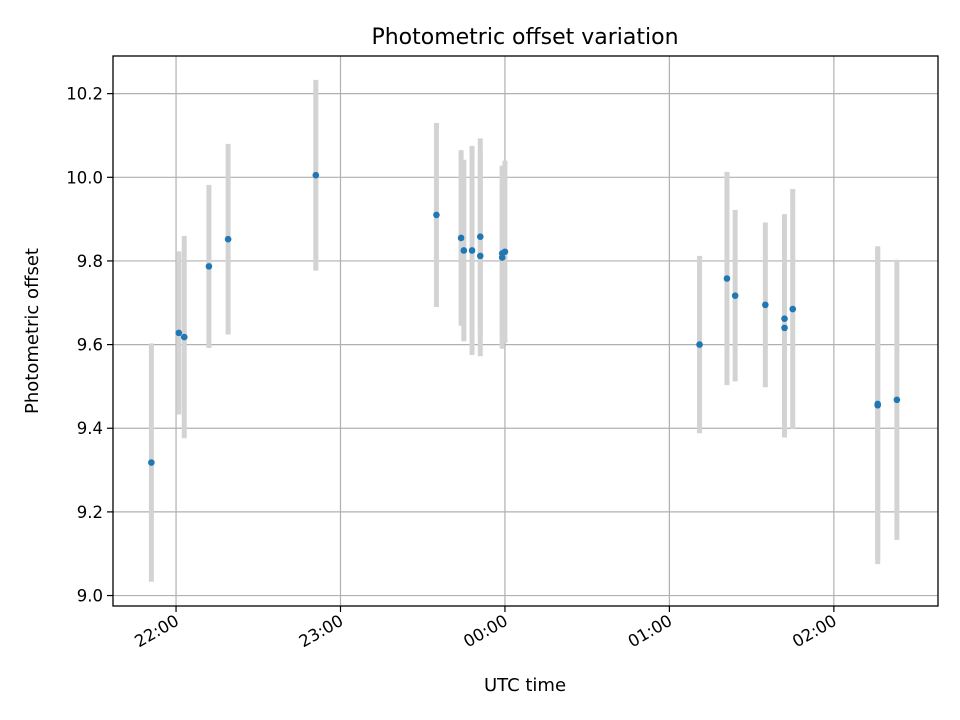 The width and height of the screenshot is (960, 720). What do you see at coordinates (90, 261) in the screenshot?
I see `y-tick-label: 9.8` at bounding box center [90, 261].